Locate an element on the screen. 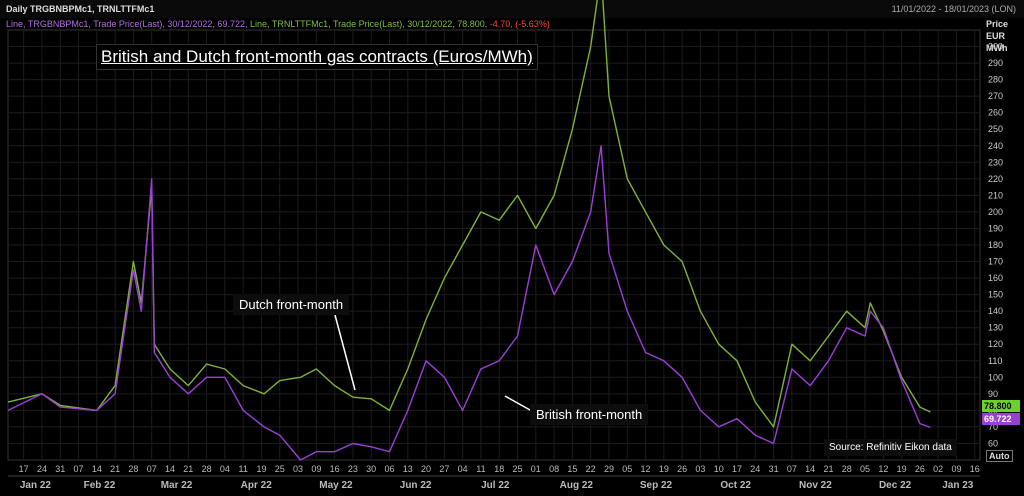 The height and width of the screenshot is (496, 1024). x-month-label: May 22 is located at coordinates (336, 485).